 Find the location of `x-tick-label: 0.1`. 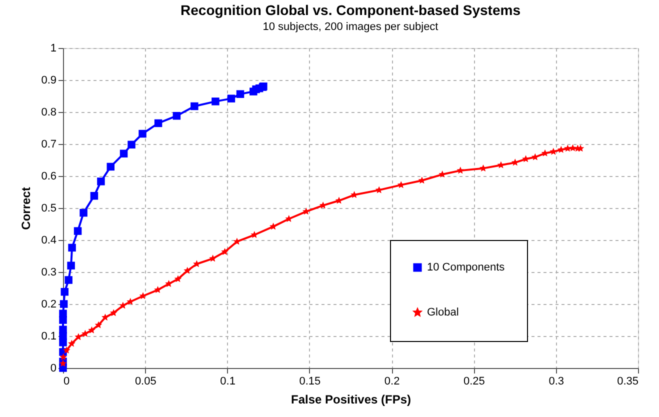

x-tick-label: 0.1 is located at coordinates (228, 382).